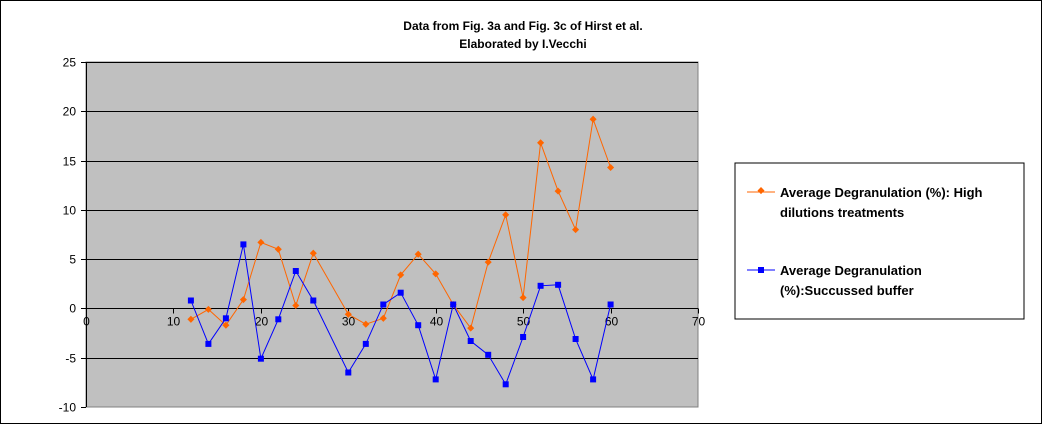 The height and width of the screenshot is (424, 1042). What do you see at coordinates (70, 211) in the screenshot?
I see `y-tick-label: 10` at bounding box center [70, 211].